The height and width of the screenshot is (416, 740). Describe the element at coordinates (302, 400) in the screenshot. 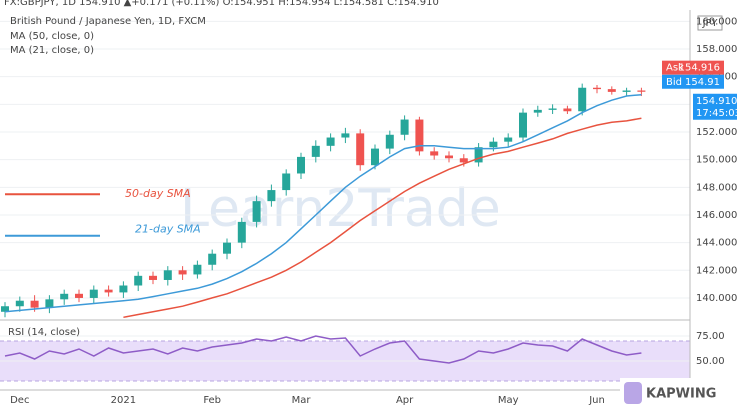

I see `x-tick-label: Mar` at that location.